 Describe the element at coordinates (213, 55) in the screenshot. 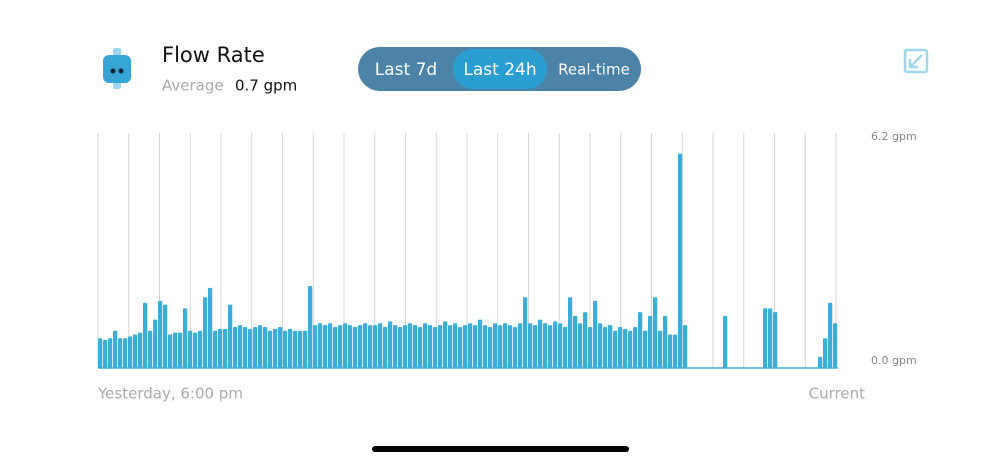

I see `title: Flow Rate` at that location.